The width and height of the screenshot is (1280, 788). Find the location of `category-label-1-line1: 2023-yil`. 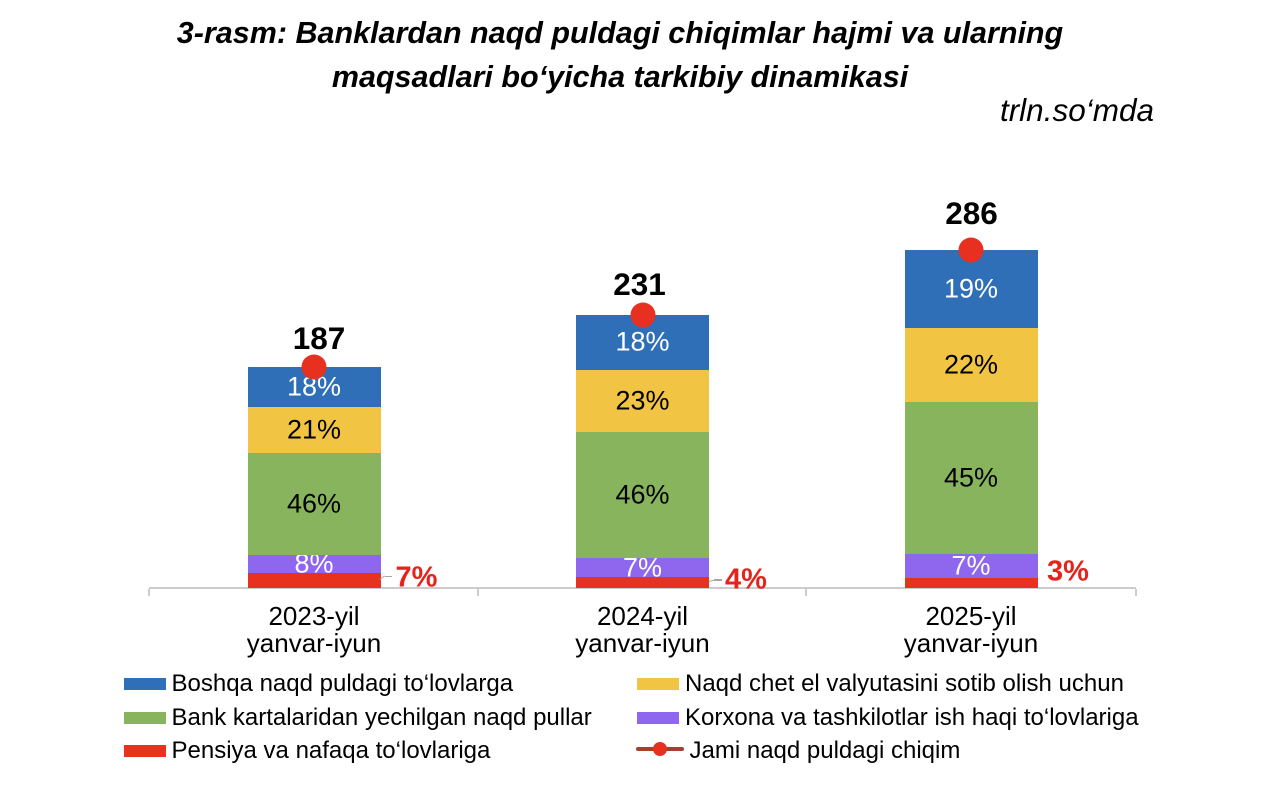

category-label-1-line1: 2023-yil is located at coordinates (314, 616).